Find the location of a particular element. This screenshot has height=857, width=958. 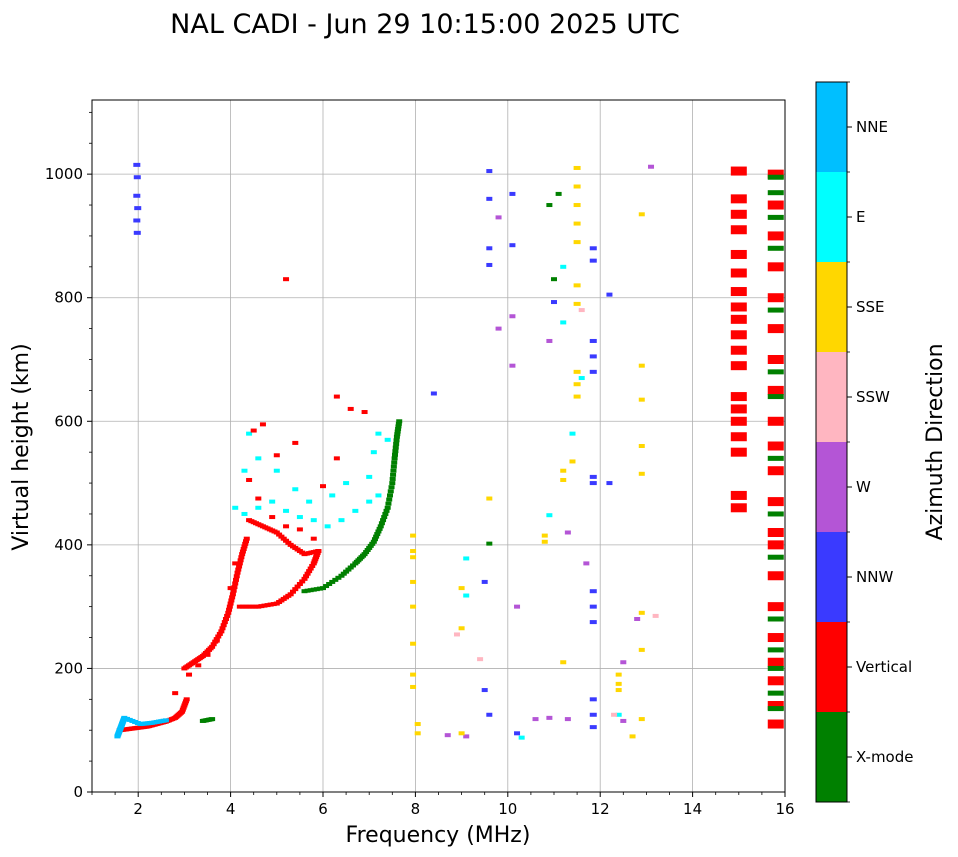

x-tick-label: 8 is located at coordinates (416, 809).